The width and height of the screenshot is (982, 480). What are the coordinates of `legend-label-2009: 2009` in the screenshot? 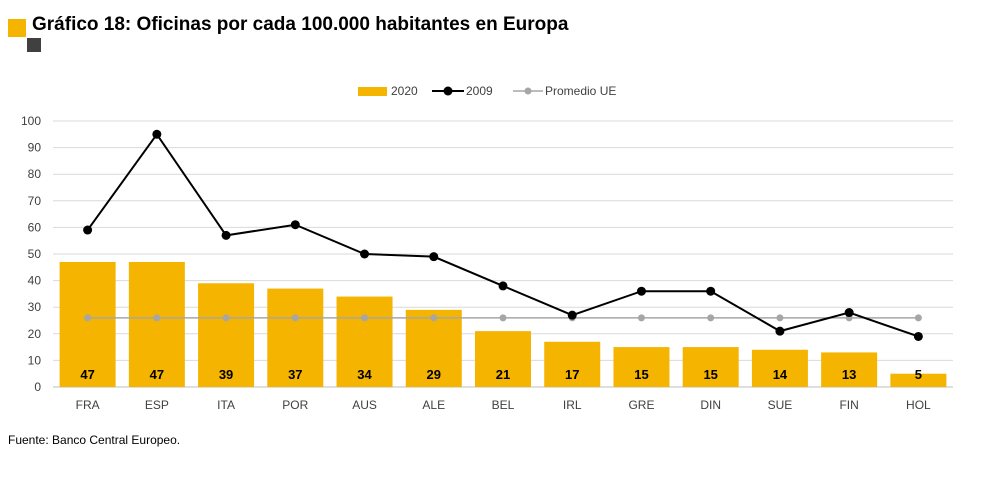 It's located at (479, 91).